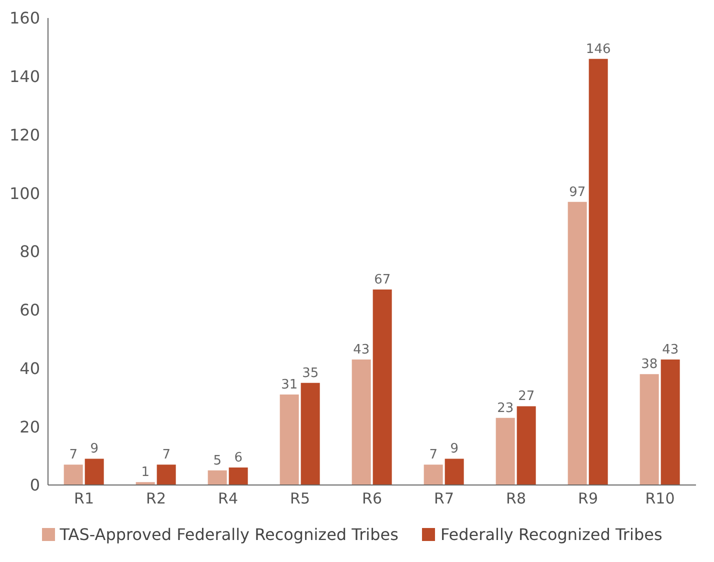  What do you see at coordinates (516, 499) in the screenshot?
I see `x-tick-label: R8` at bounding box center [516, 499].